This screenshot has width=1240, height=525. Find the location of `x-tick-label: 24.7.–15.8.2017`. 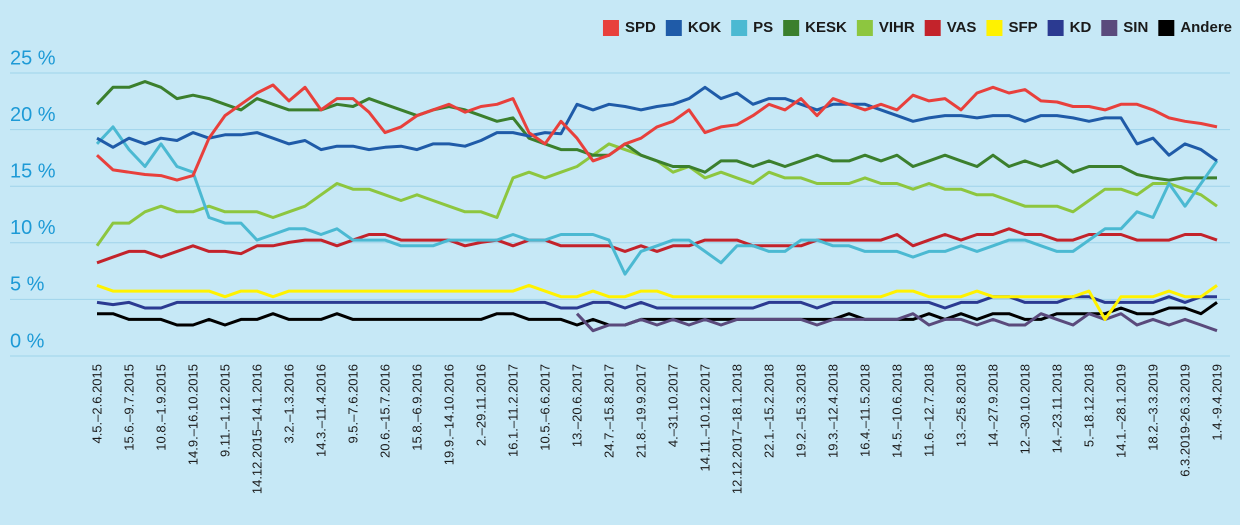

x-tick-label: 24.7.–15.8.2017 is located at coordinates (608, 411).